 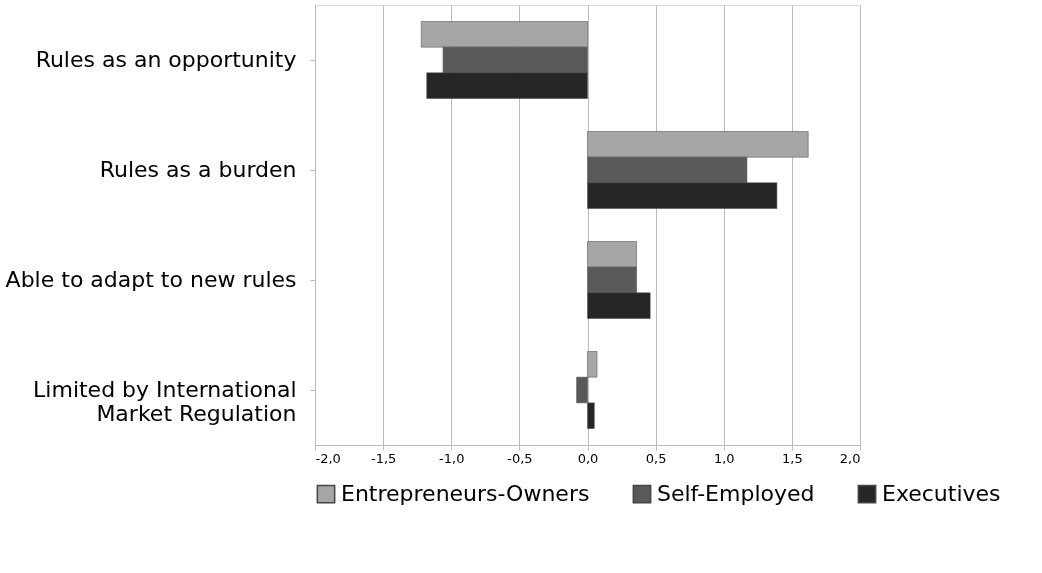 I want to click on y-tick-label: Able to adapt to new rules, so click(x=151, y=279).